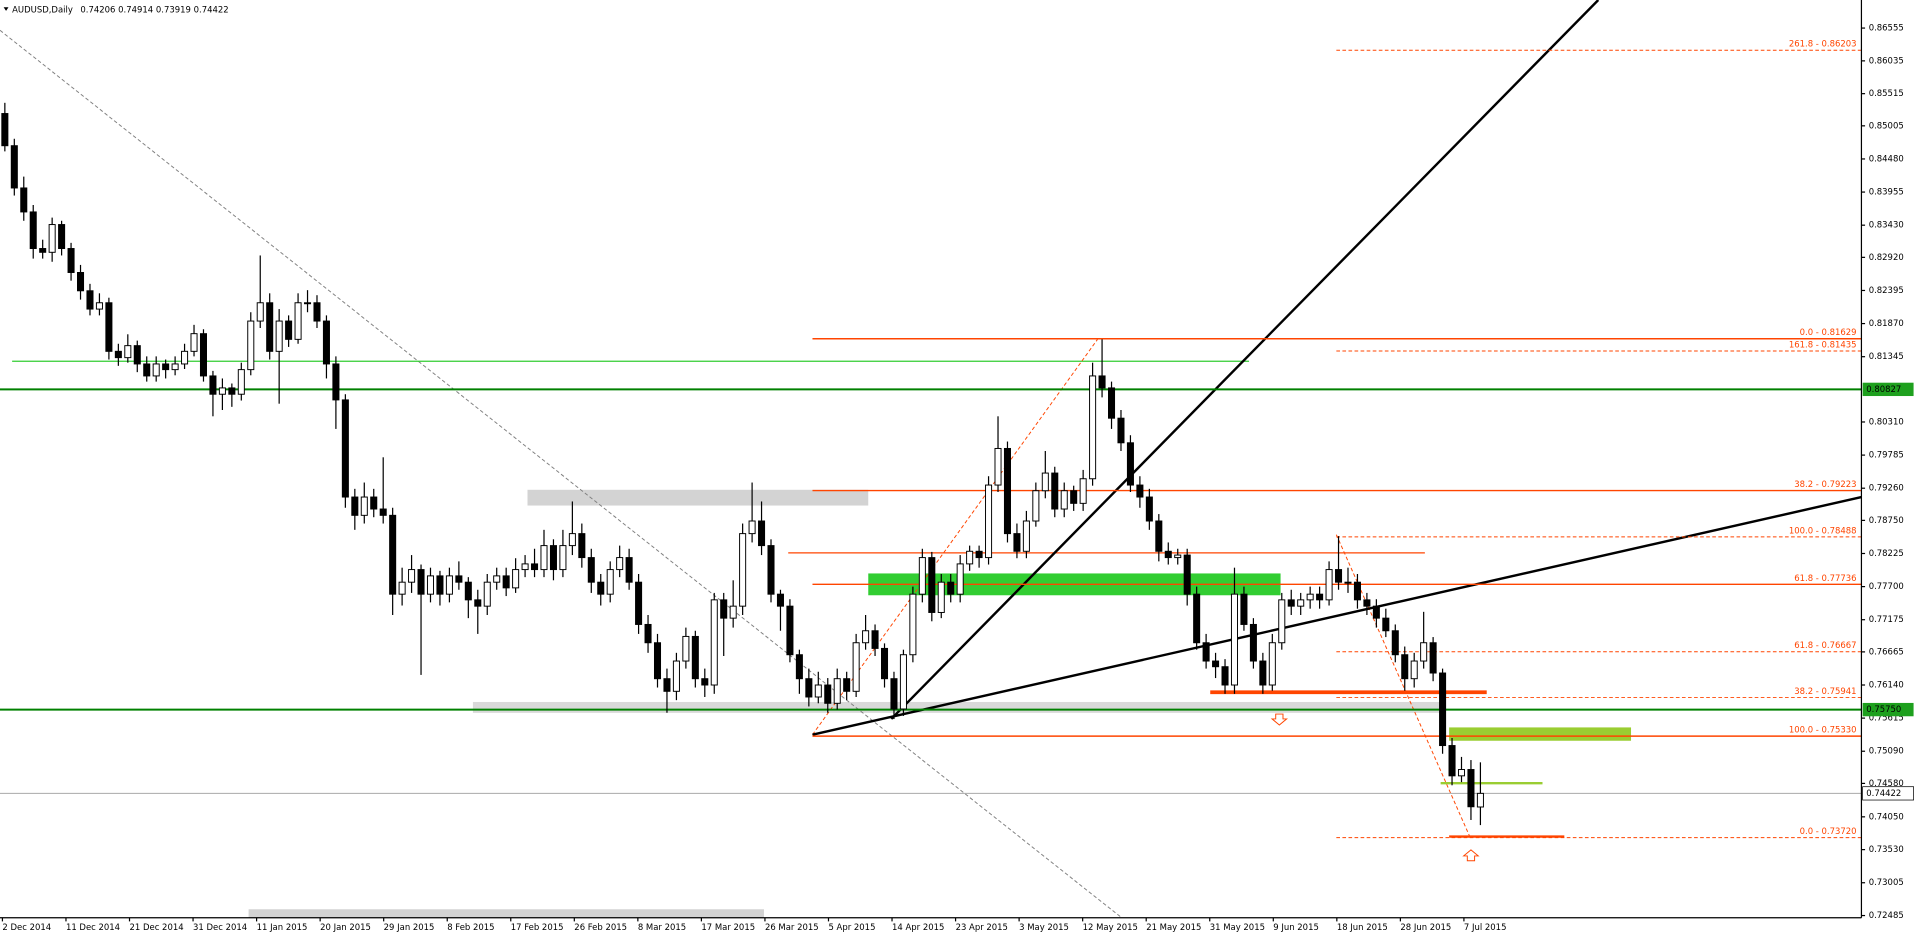  What do you see at coordinates (1886, 60) in the screenshot?
I see `y-tick-label: 0.86035` at bounding box center [1886, 60].